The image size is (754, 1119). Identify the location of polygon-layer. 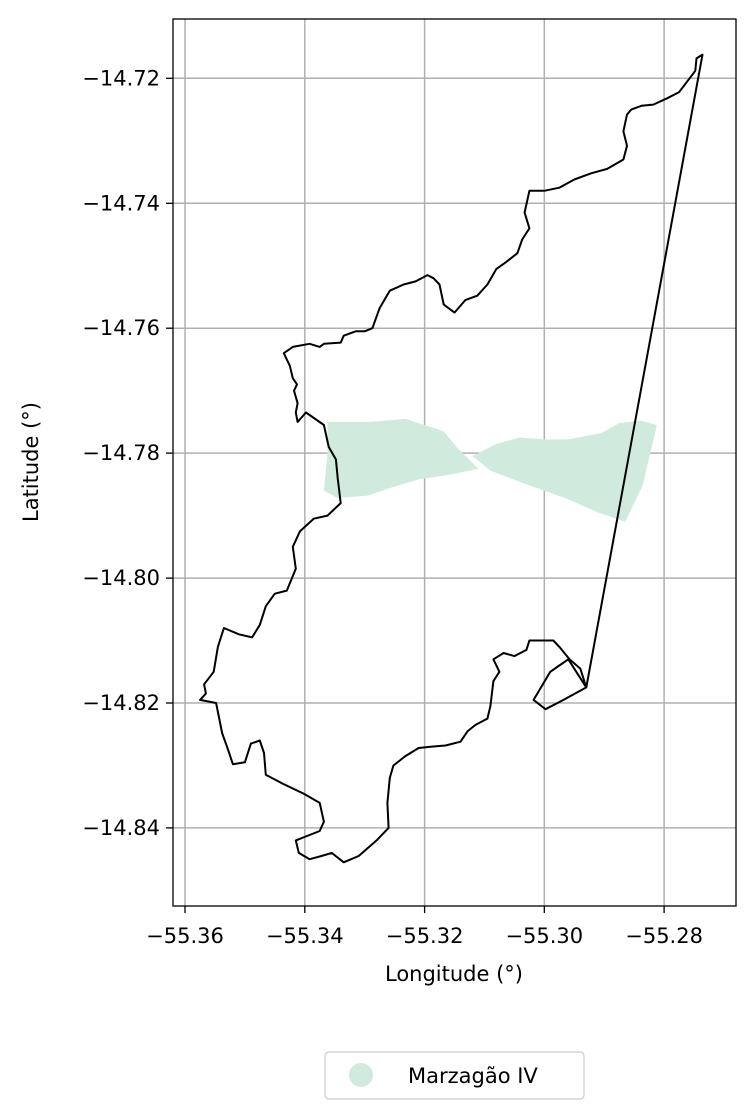
(490, 470).